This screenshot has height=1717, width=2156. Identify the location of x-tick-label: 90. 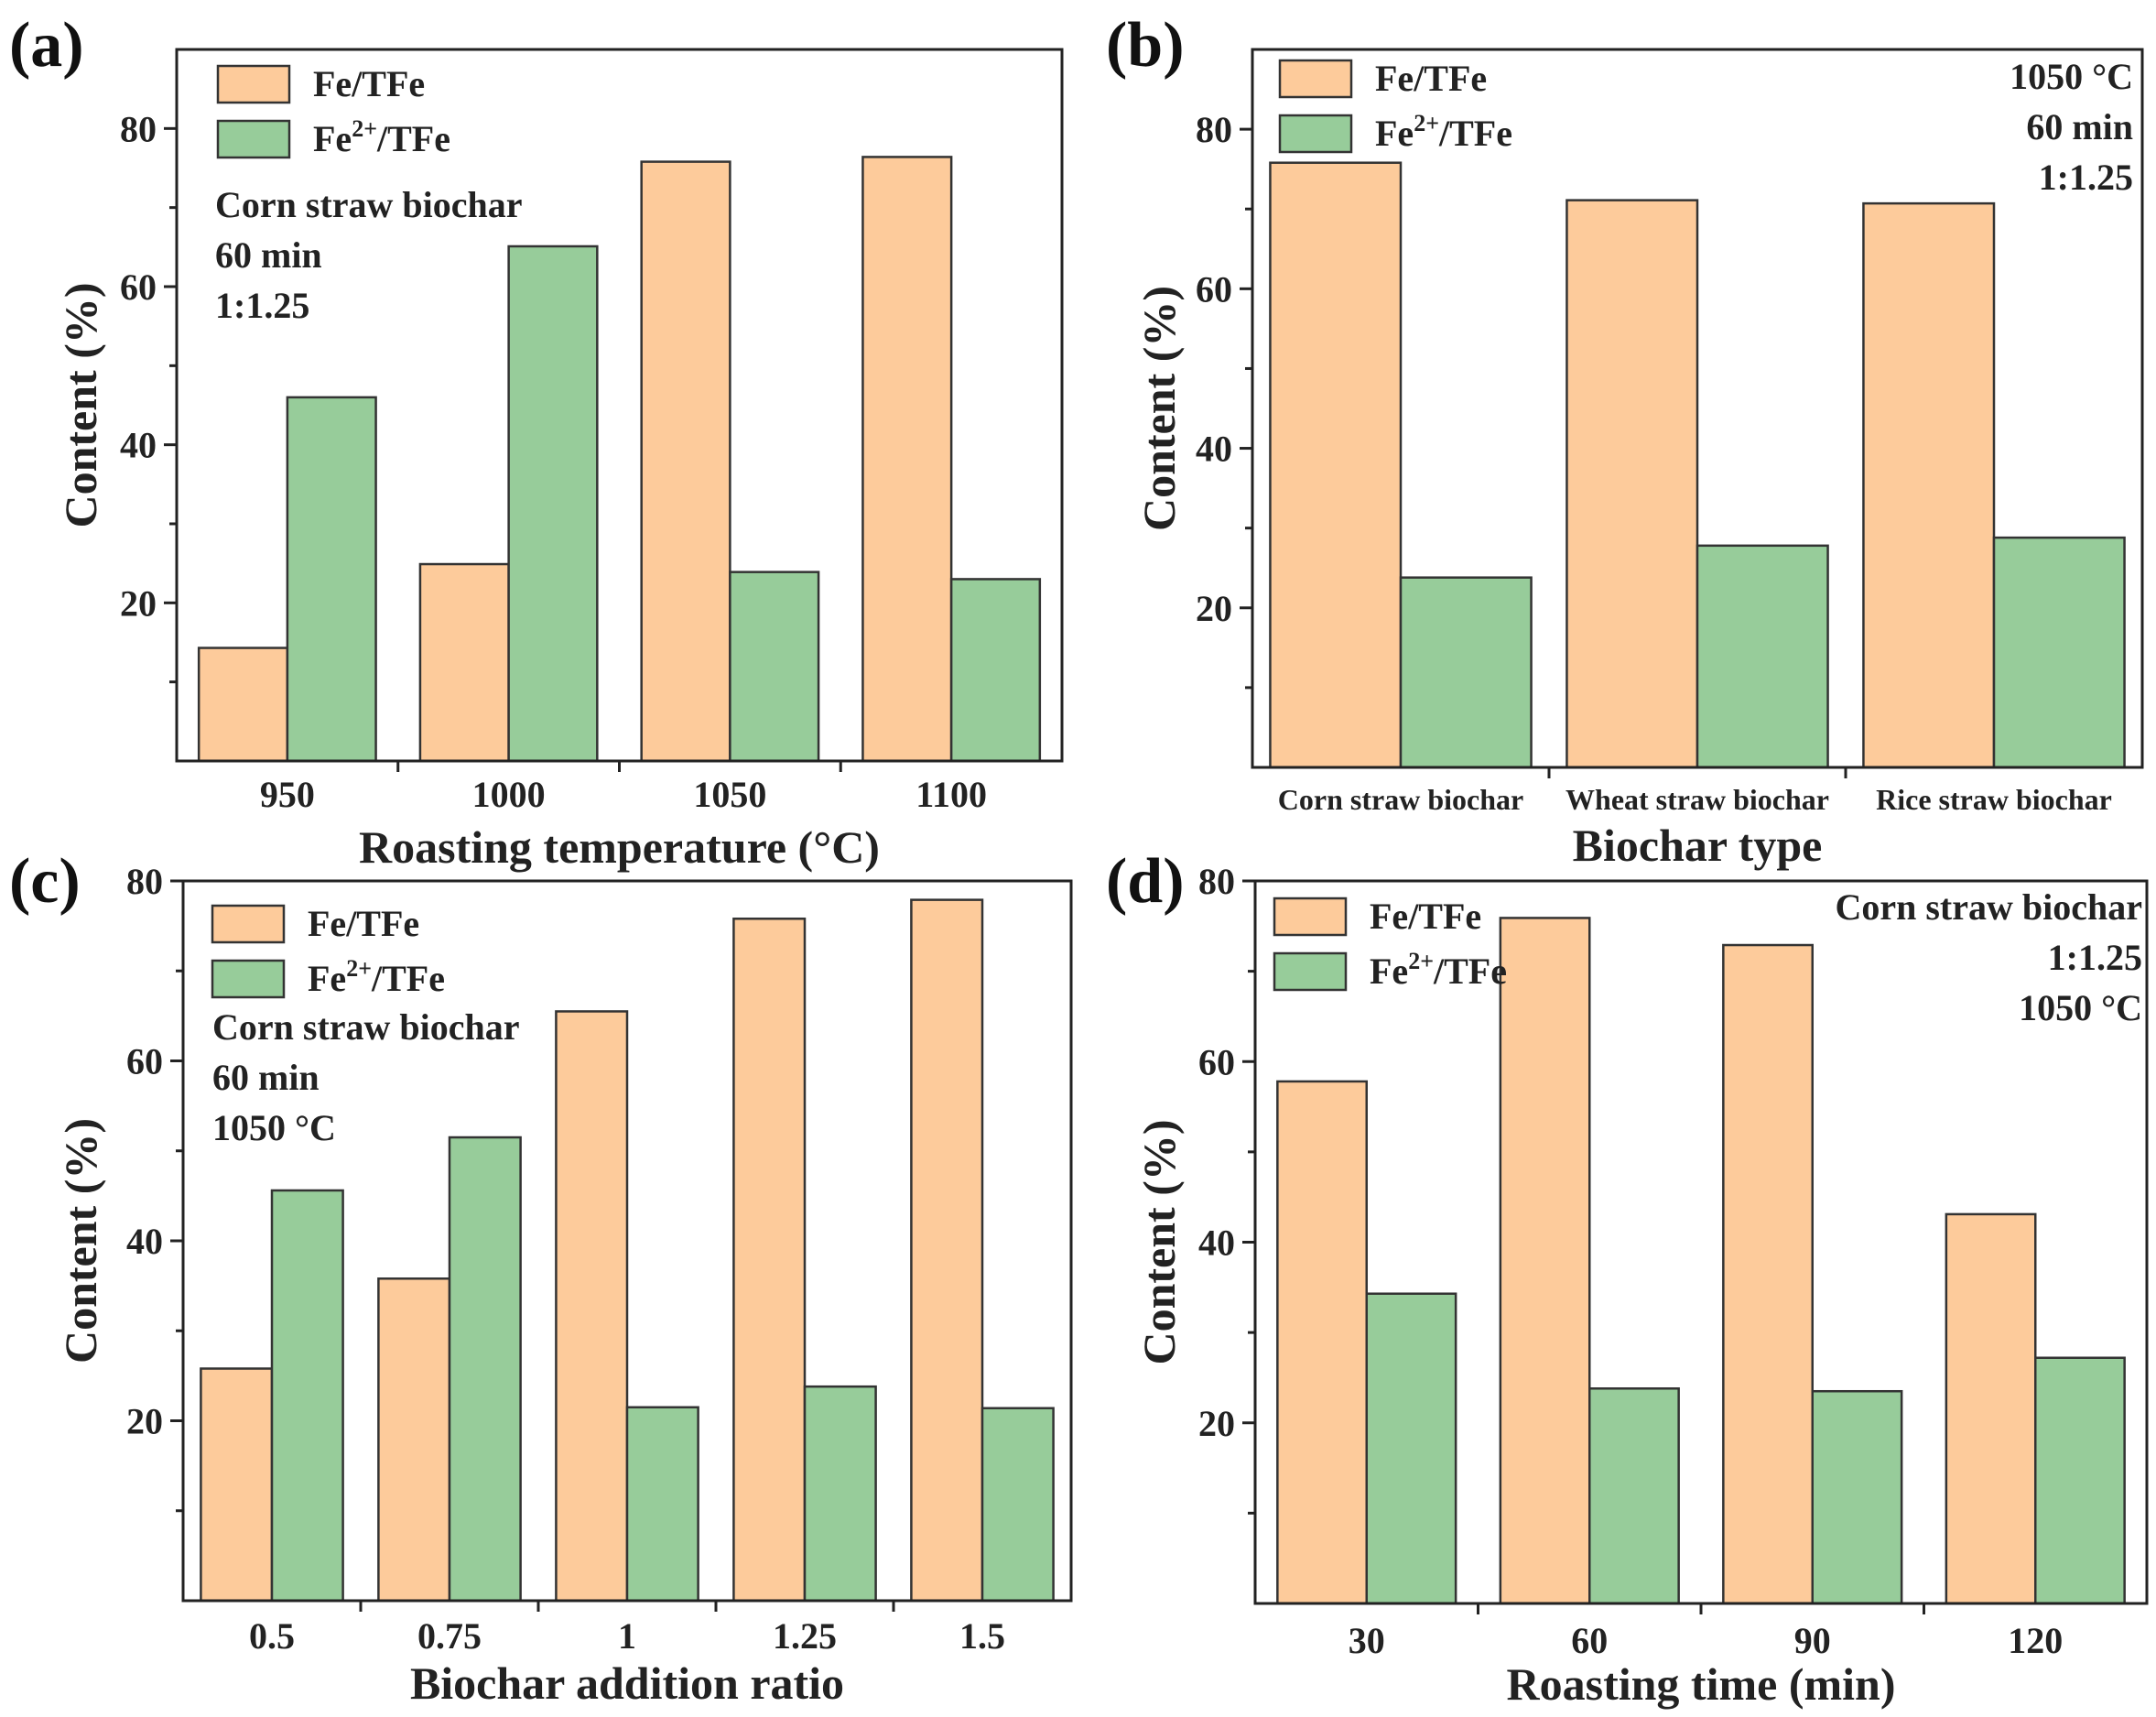
(1812, 1640).